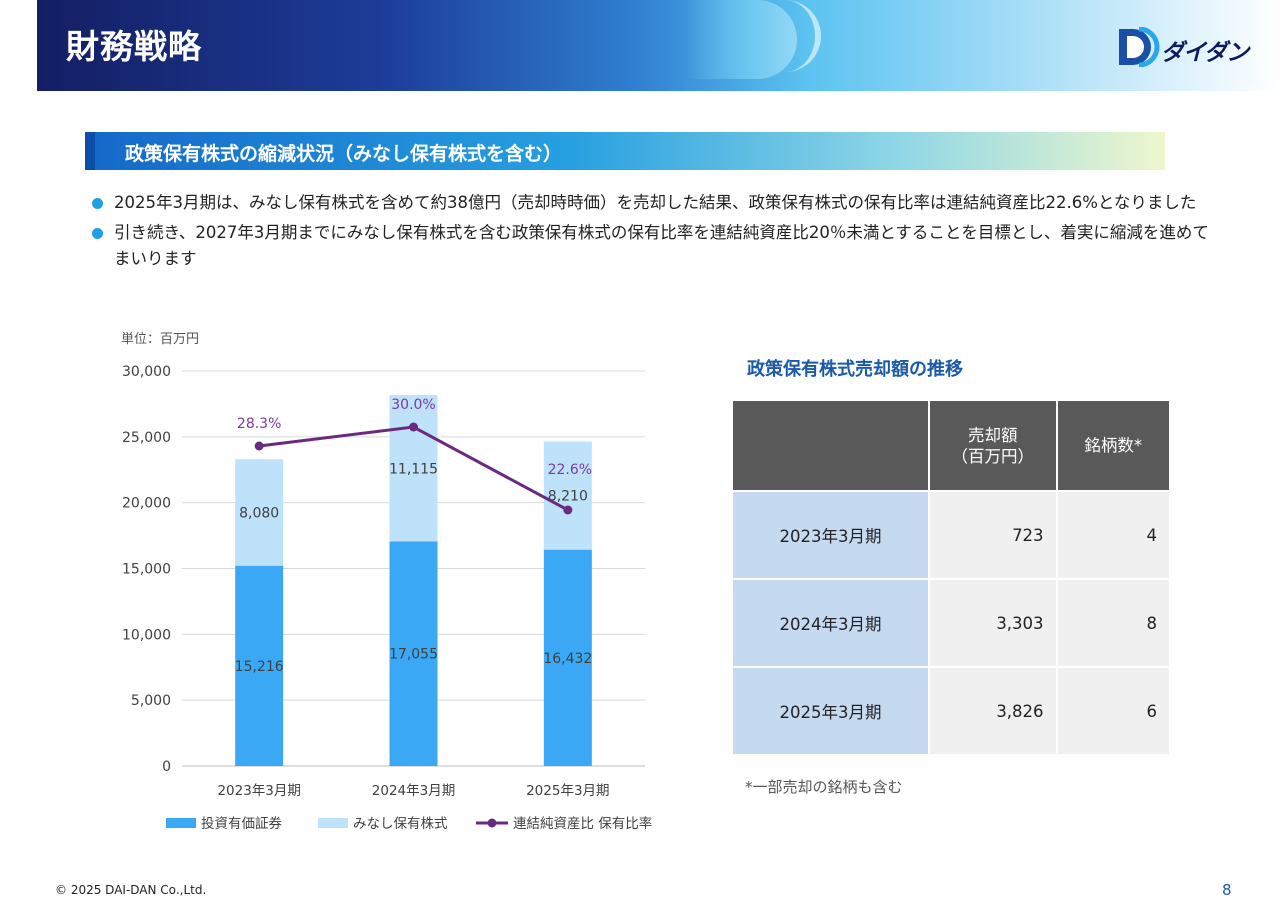 This screenshot has height=904, width=1280. I want to click on chart-y-tick-label: 20,000, so click(146, 504).